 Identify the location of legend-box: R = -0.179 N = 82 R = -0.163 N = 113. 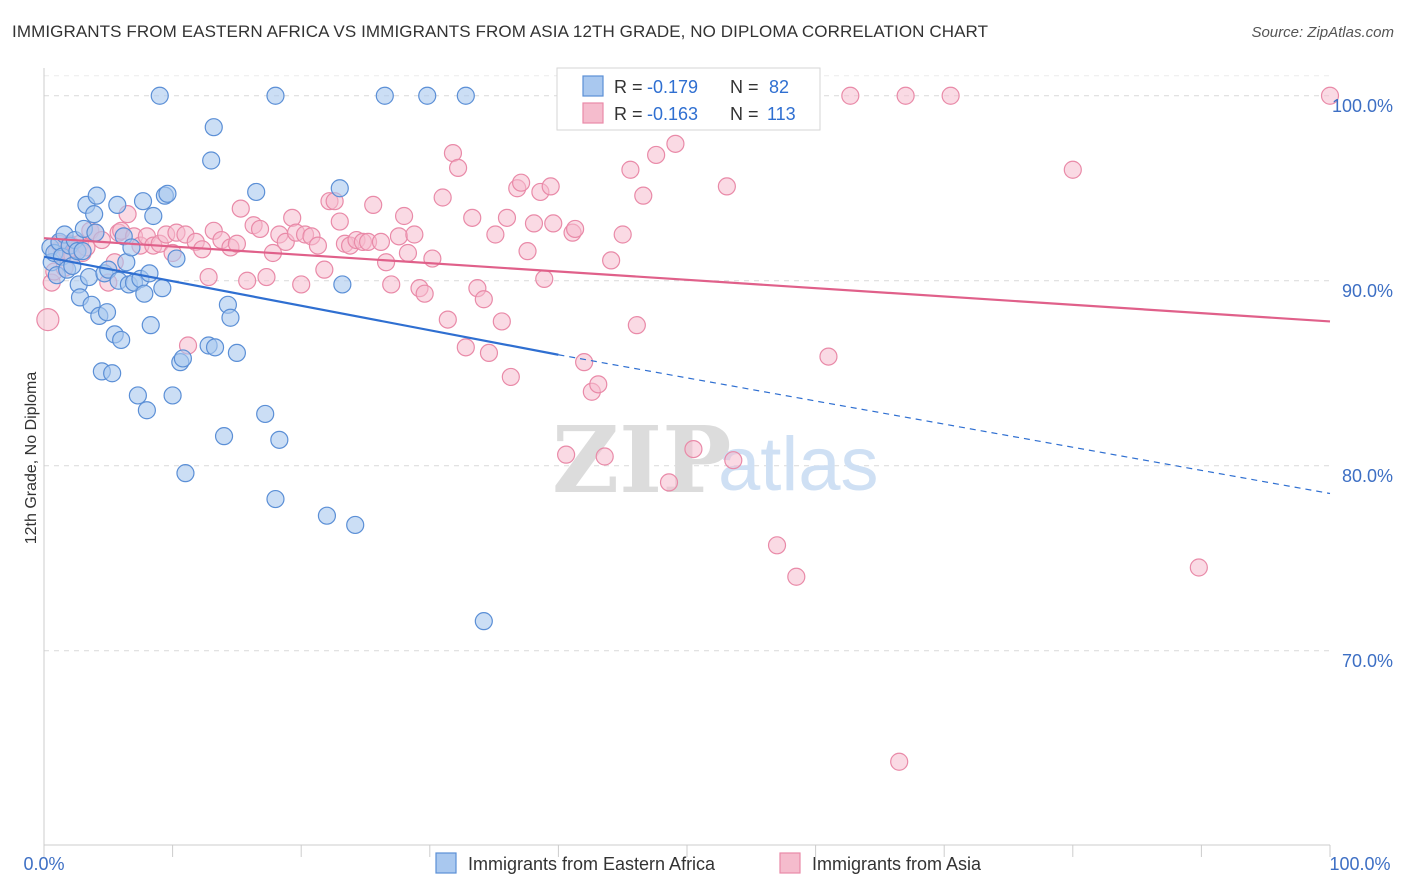
(688, 99).